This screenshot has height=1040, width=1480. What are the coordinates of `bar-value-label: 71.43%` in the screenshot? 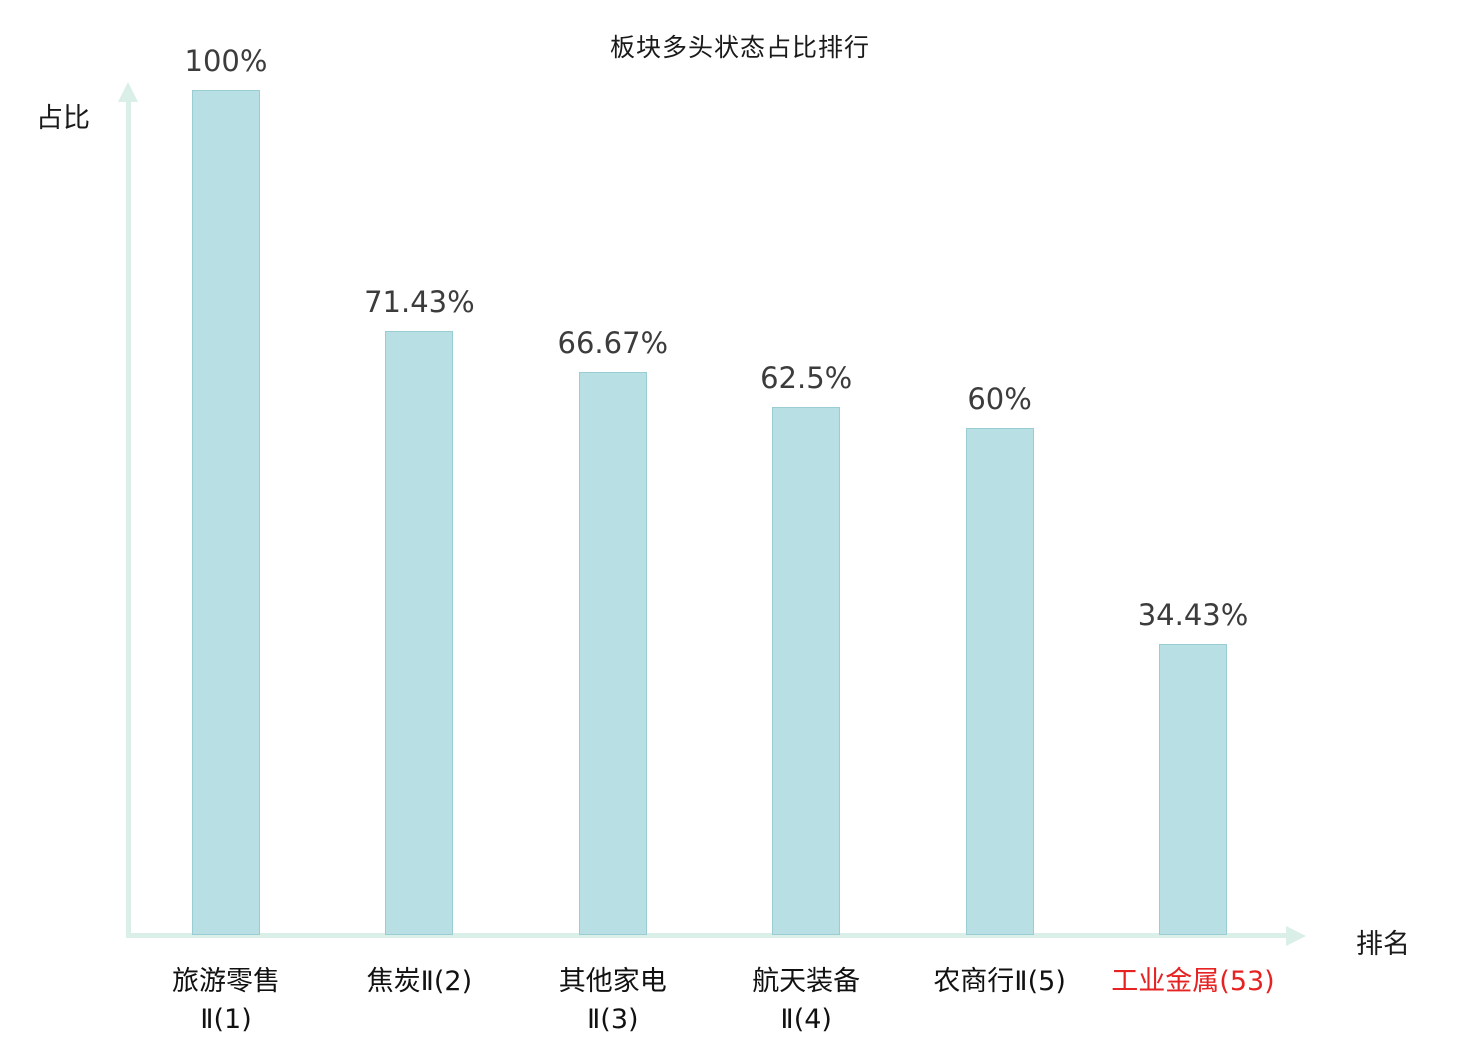 It's located at (419, 302).